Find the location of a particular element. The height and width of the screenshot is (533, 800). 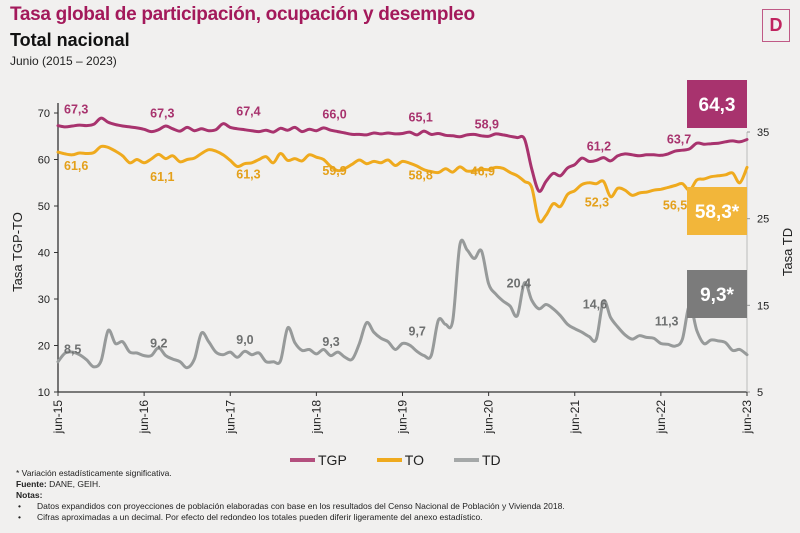

legend-label-td: TD is located at coordinates (491, 460).